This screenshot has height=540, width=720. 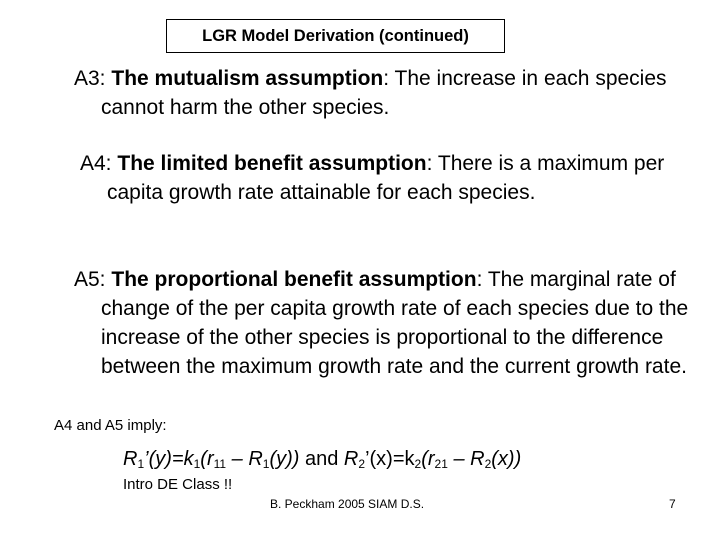 I want to click on assumption-a4-name: The limited benefit assumption, so click(x=272, y=163).